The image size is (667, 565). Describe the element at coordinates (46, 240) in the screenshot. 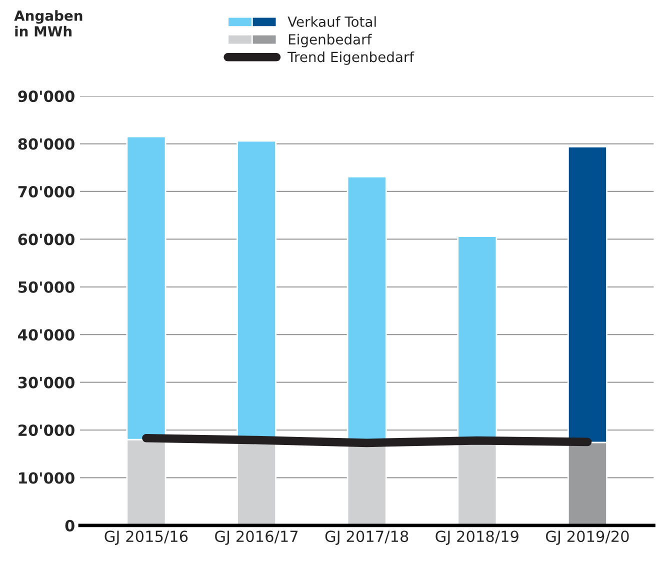

I see `y-tick-label: 60'000` at that location.